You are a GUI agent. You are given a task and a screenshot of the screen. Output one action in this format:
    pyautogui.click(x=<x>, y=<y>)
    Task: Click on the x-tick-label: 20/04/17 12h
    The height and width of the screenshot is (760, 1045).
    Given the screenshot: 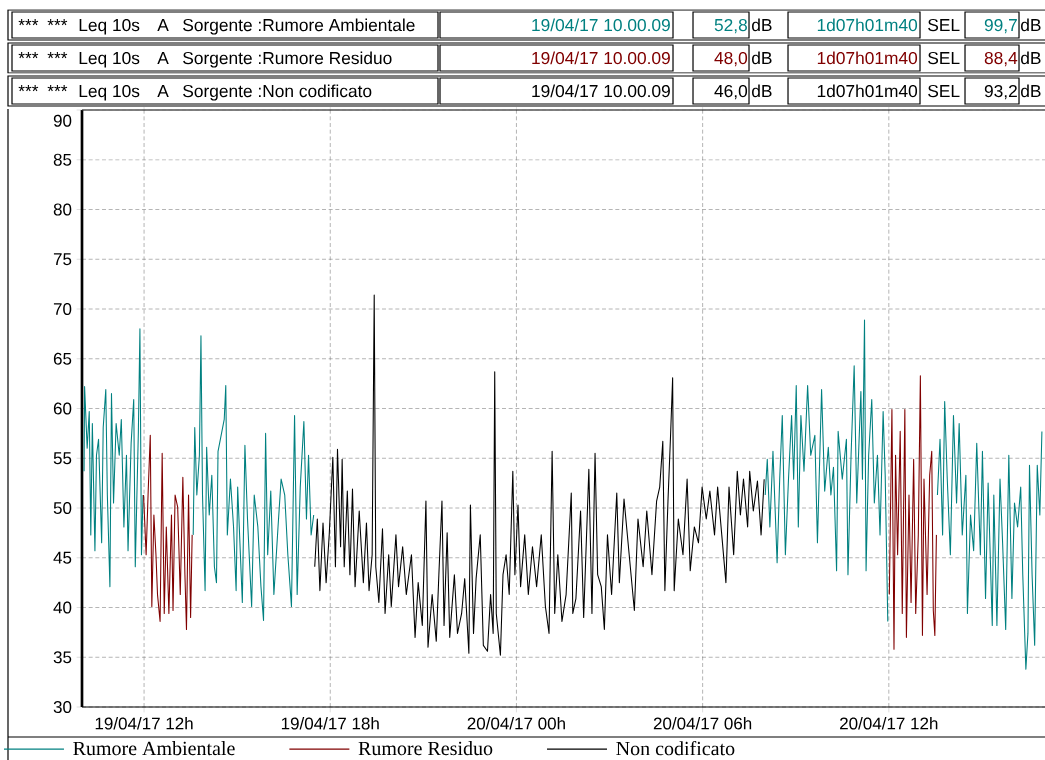 What is the action you would take?
    pyautogui.click(x=889, y=723)
    